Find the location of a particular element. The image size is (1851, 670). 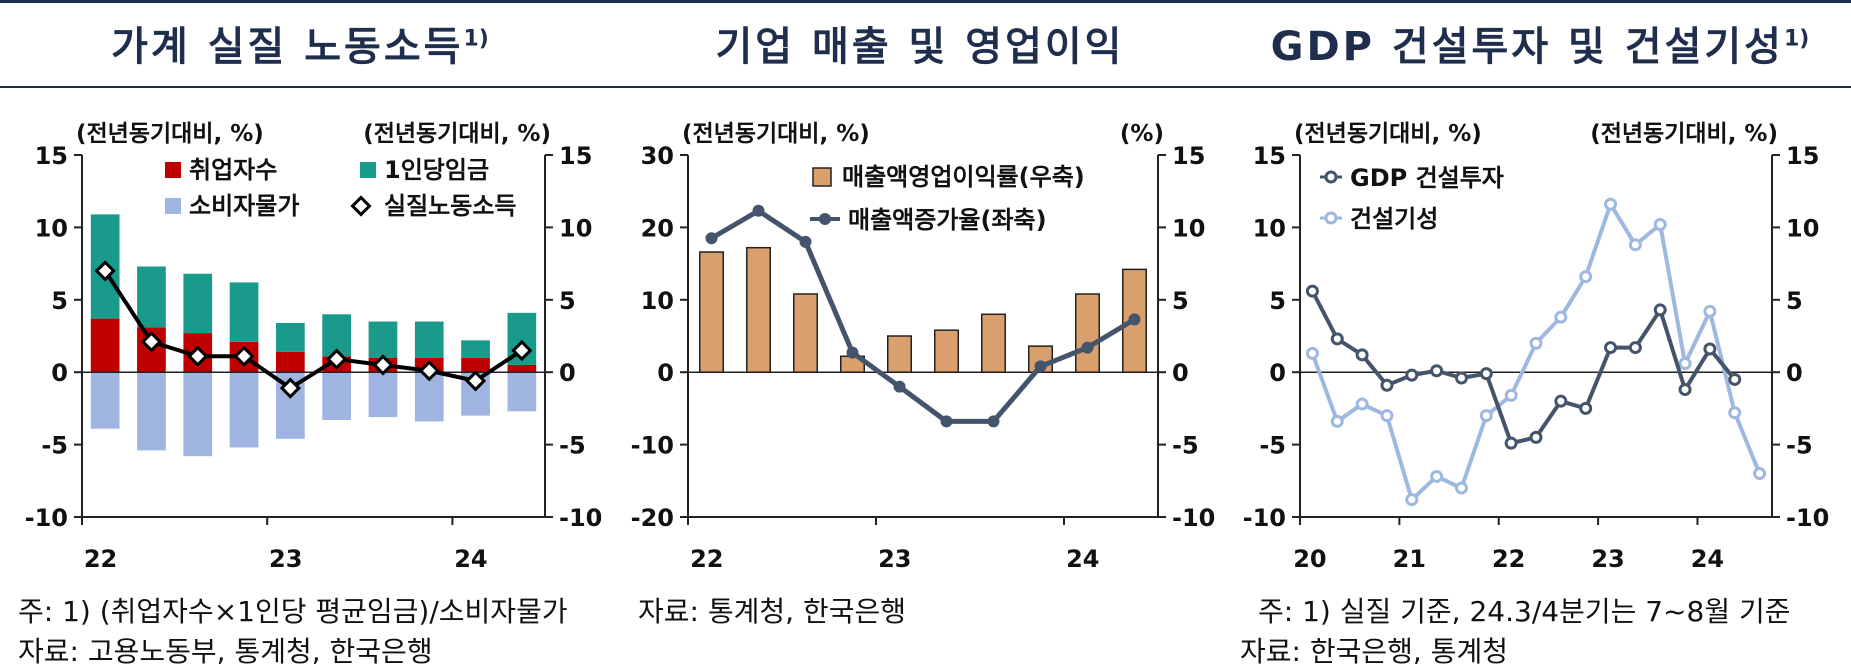

p0-ytick-label: 0 is located at coordinates (59, 373).